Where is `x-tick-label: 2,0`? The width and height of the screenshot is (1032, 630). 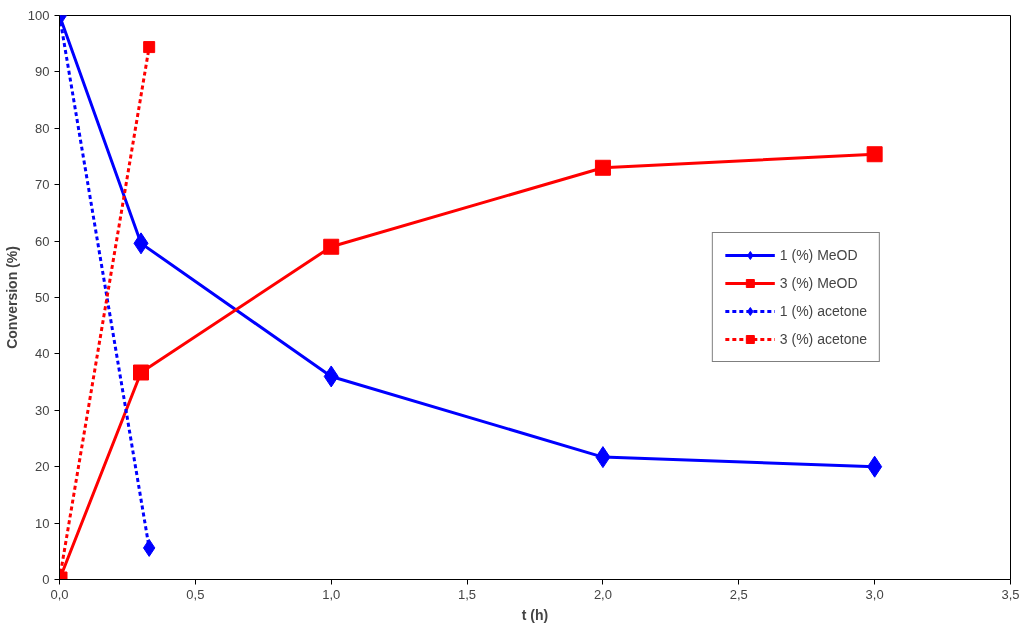
x-tick-label: 2,0 is located at coordinates (602, 594).